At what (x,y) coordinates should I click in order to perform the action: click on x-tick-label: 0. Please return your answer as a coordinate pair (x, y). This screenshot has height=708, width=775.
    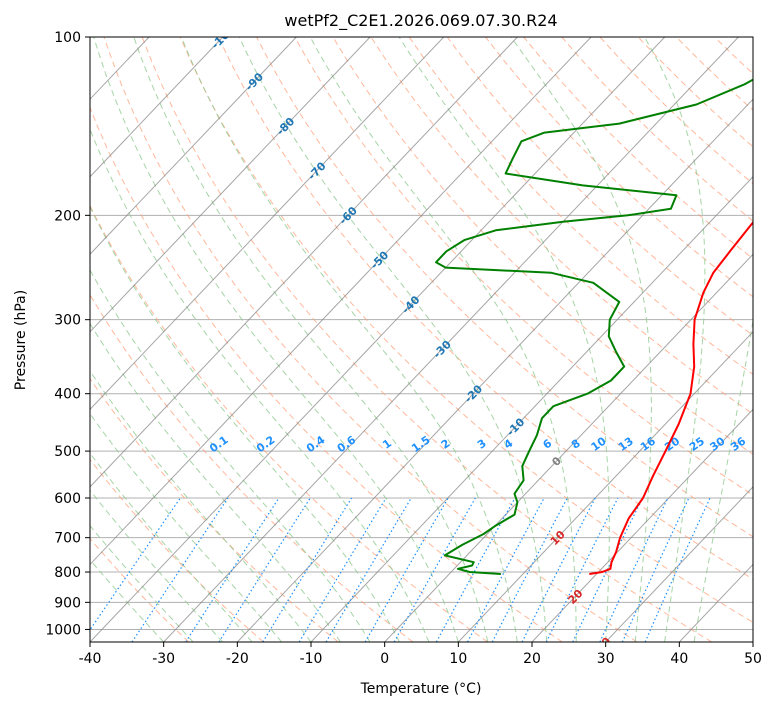
    Looking at the image, I should click on (384, 659).